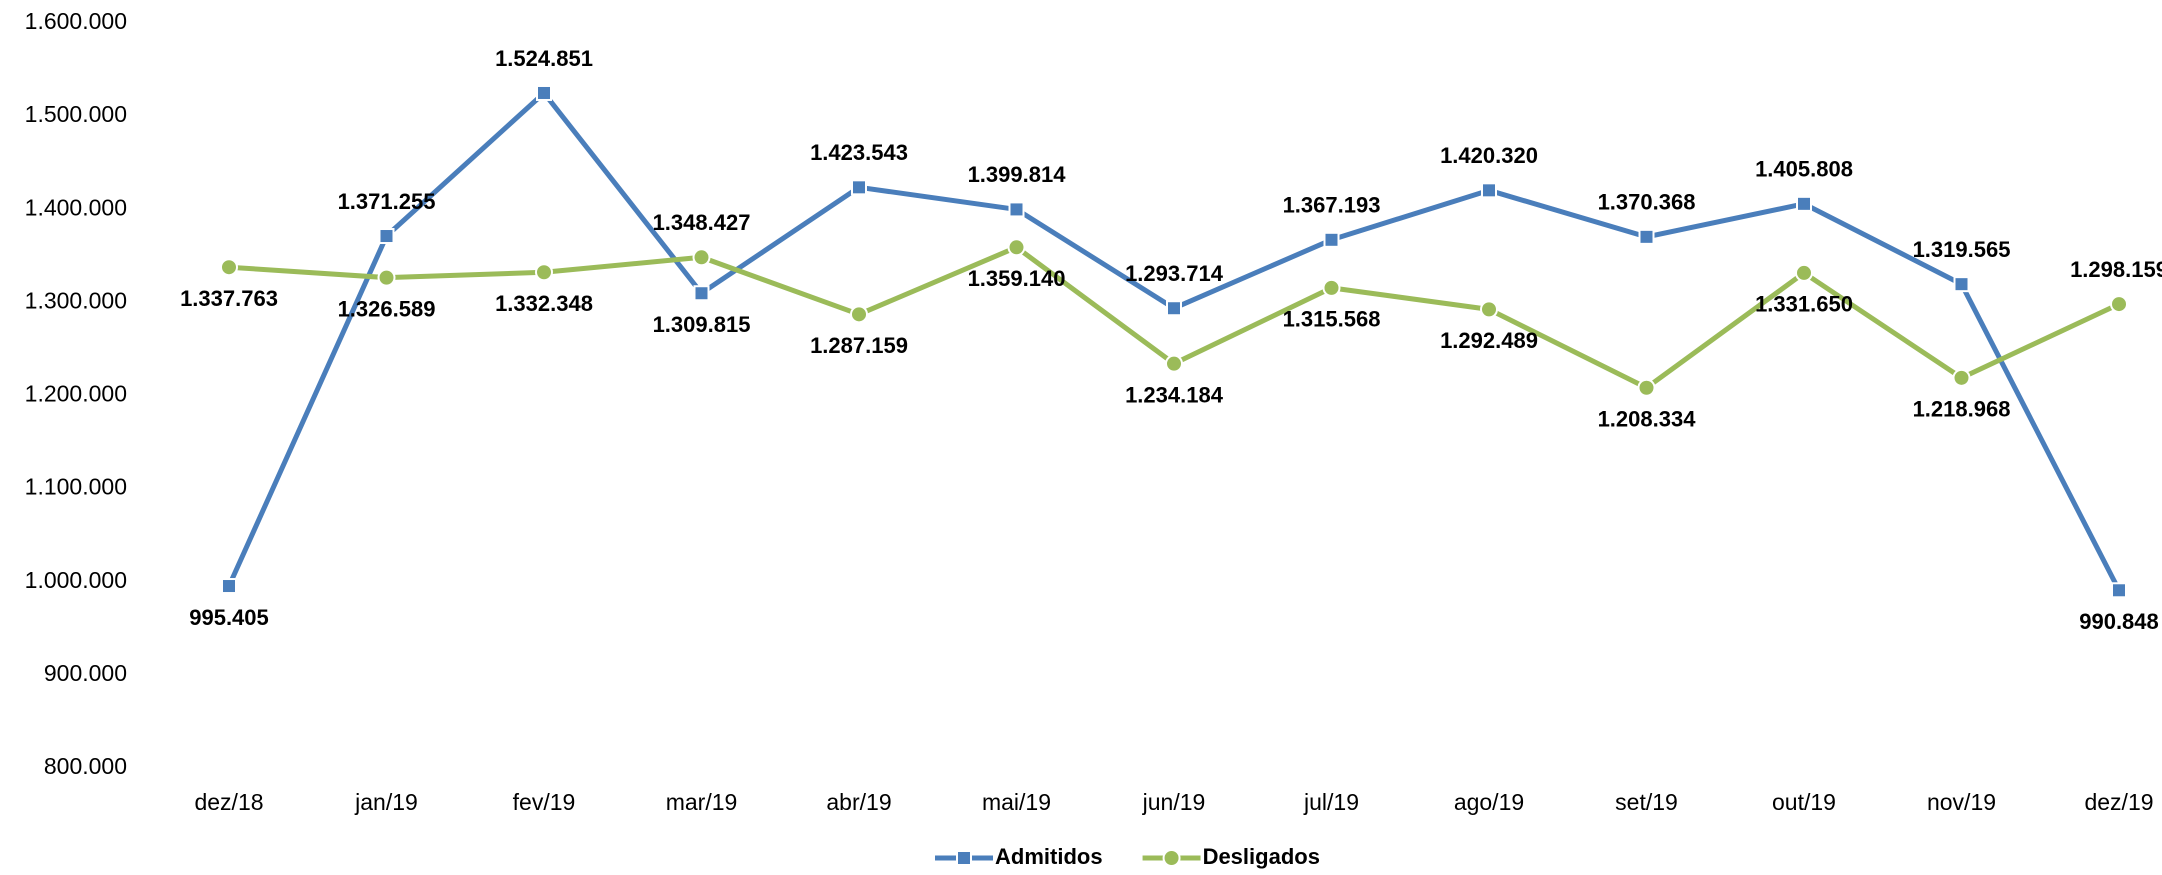 The height and width of the screenshot is (875, 2162). Describe the element at coordinates (76, 114) in the screenshot. I see `y-tick-label: 1.500.000` at that location.